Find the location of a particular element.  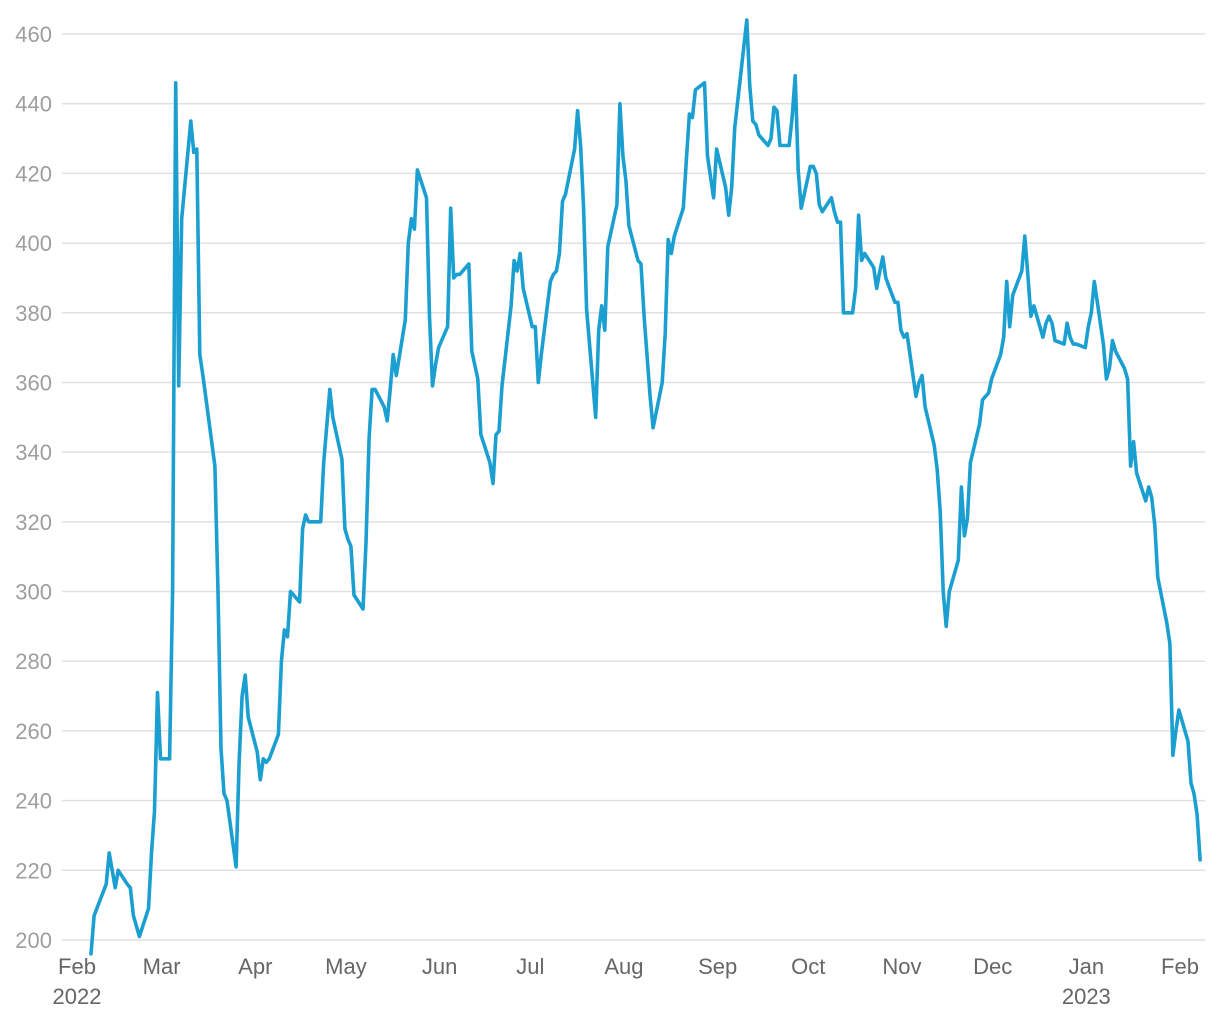

y-tick-label: 200 is located at coordinates (33, 940).